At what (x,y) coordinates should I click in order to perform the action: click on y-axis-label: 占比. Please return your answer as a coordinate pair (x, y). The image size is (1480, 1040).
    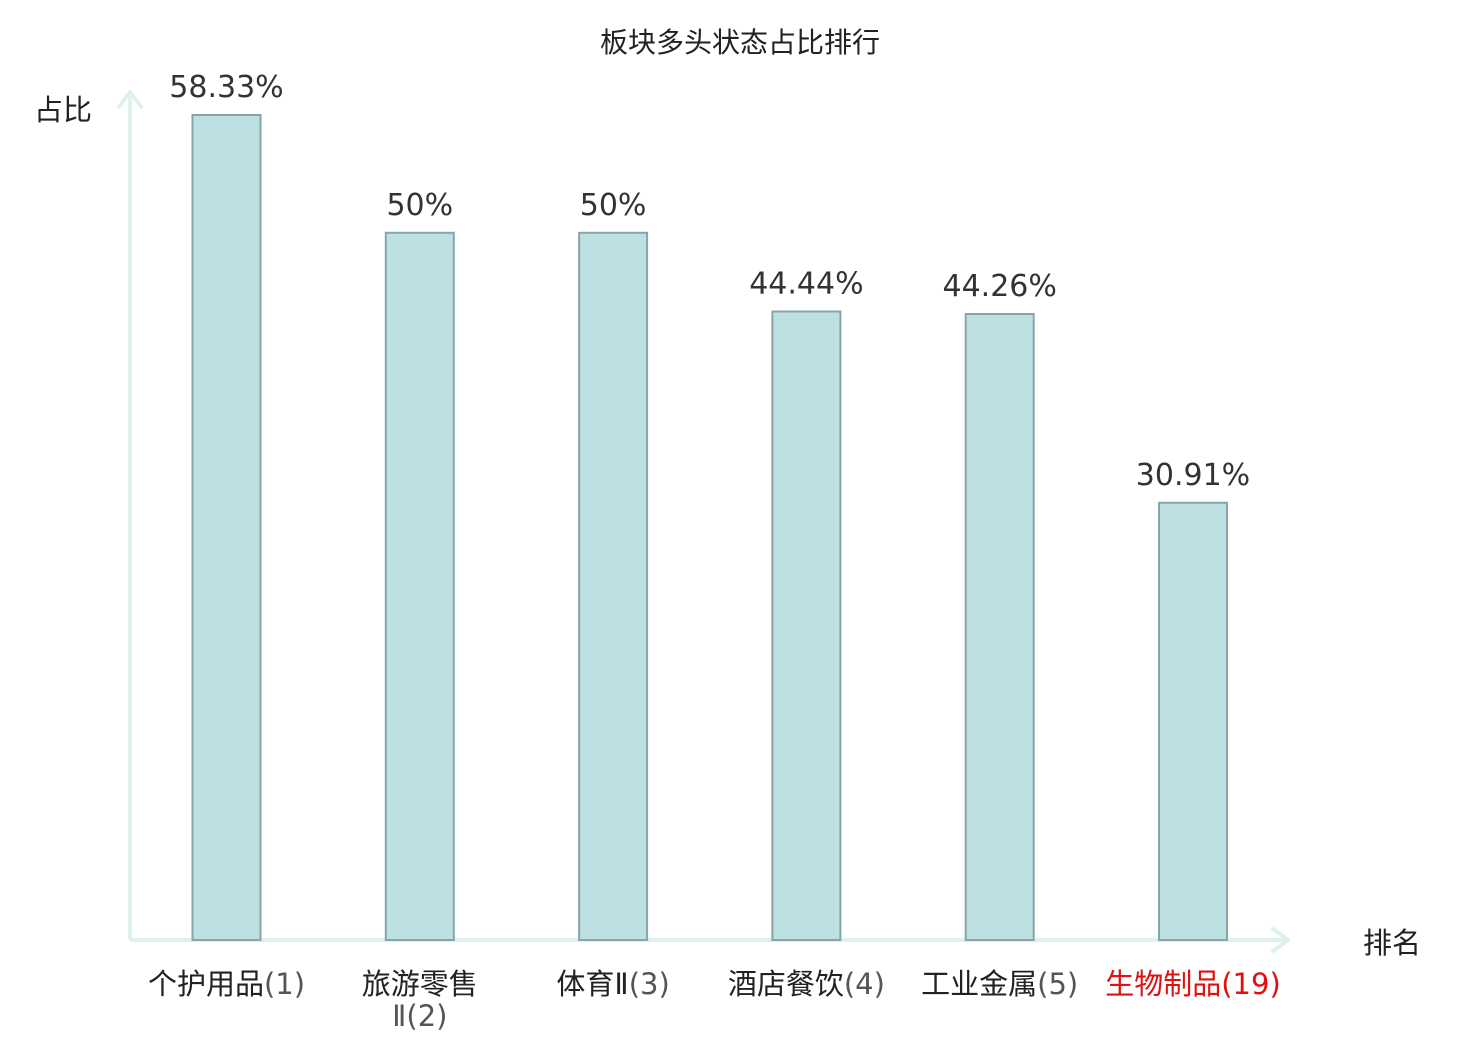
    Looking at the image, I should click on (63, 110).